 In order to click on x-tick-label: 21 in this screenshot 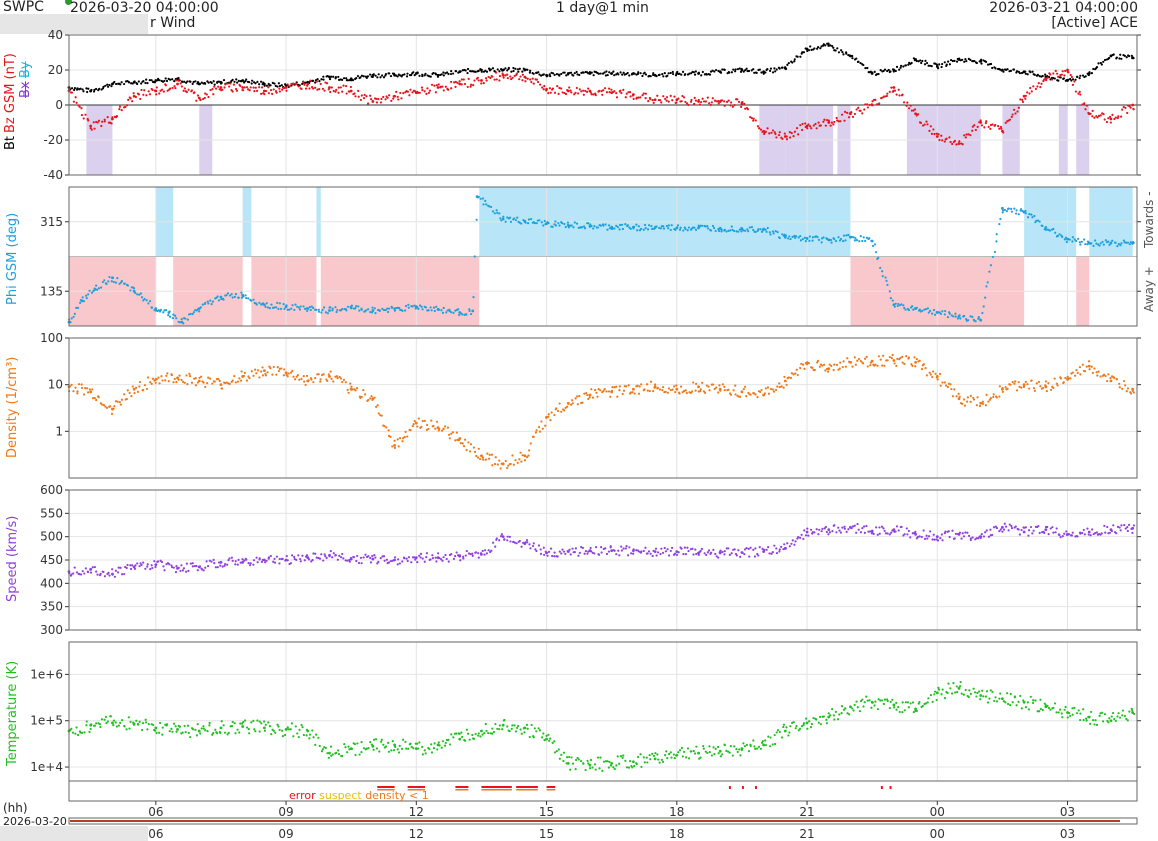, I will do `click(806, 812)`.